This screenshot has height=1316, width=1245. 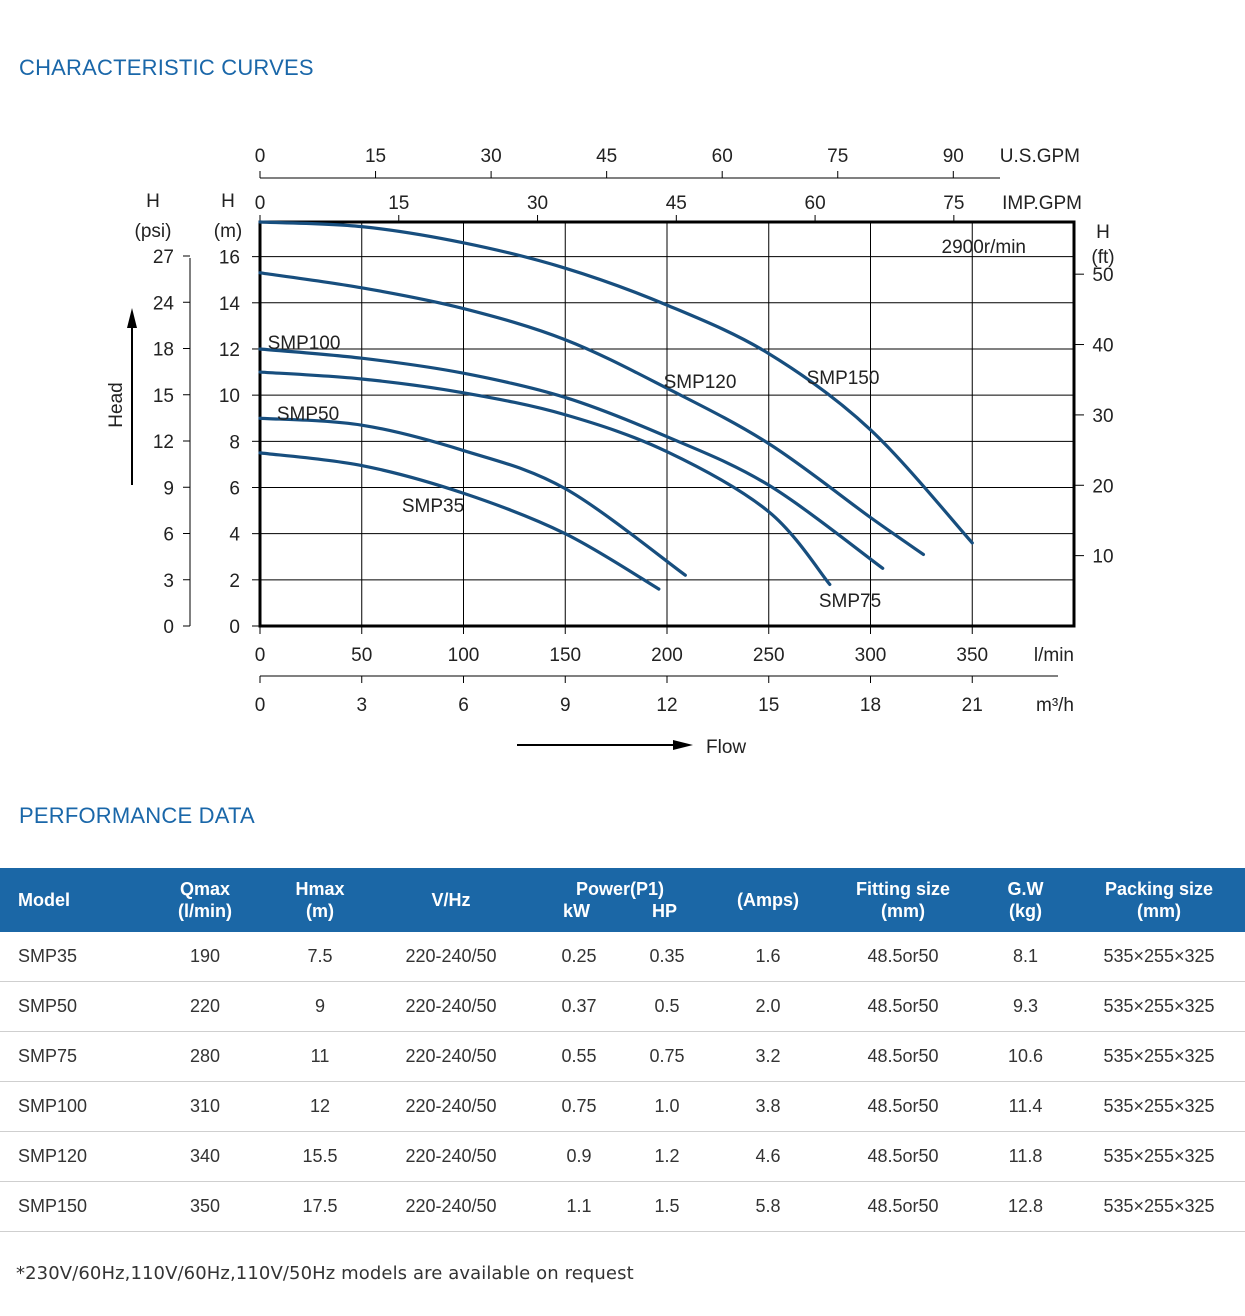 What do you see at coordinates (205, 900) in the screenshot?
I see `header-qmax: Qmax (l/min)` at bounding box center [205, 900].